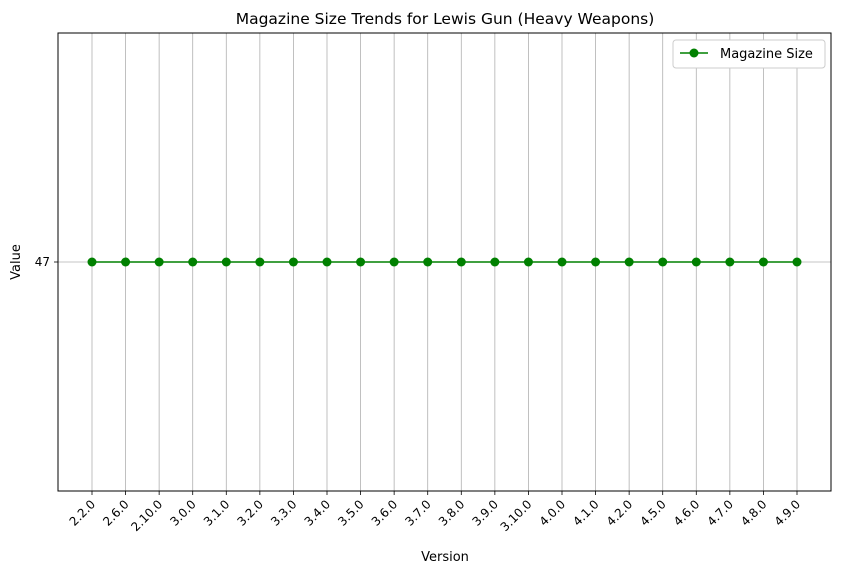  I want to click on x-tick-label: 3.5.0, so click(350, 512).